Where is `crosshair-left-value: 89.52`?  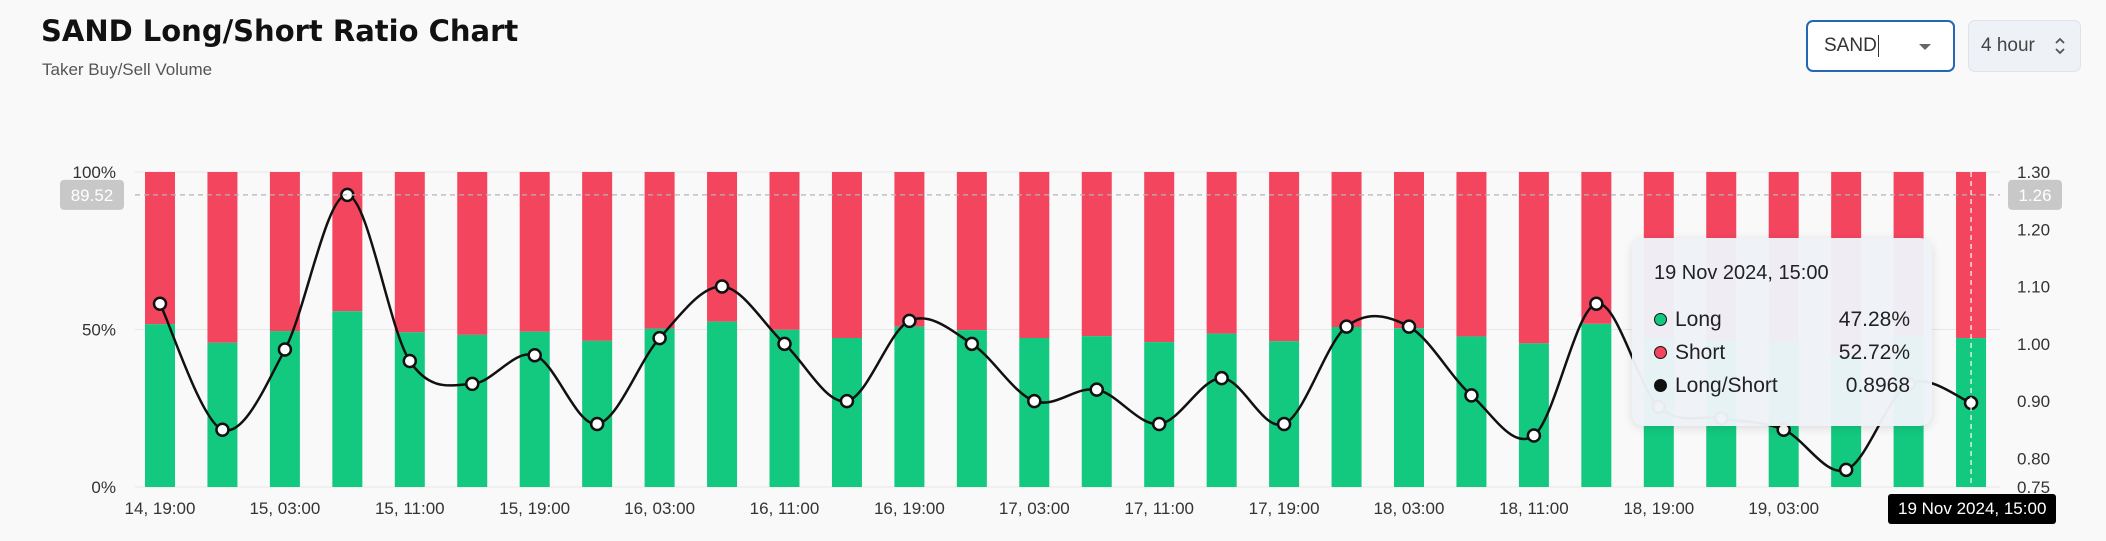 crosshair-left-value: 89.52 is located at coordinates (92, 195).